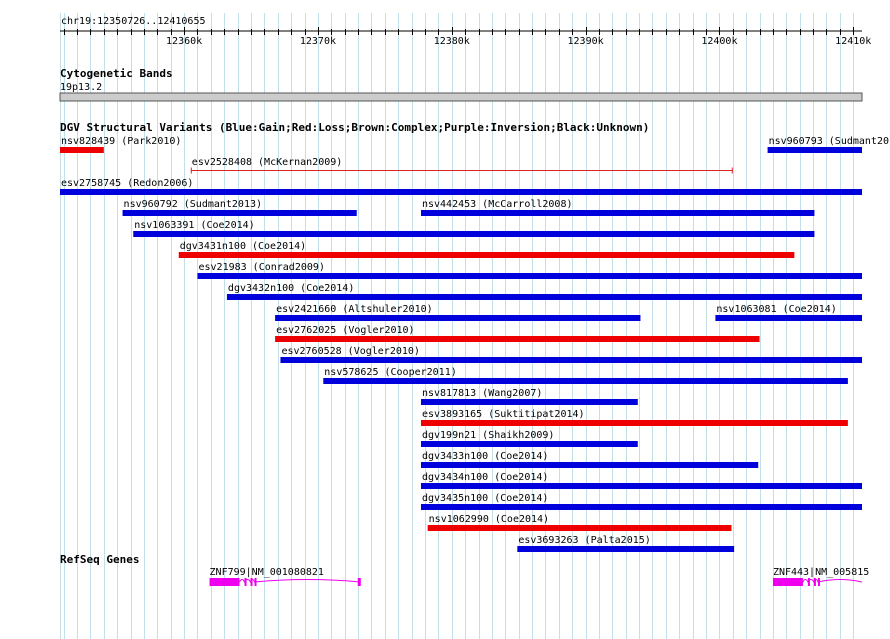  I want to click on variant-feature: esv2528408 (McKernan2009), so click(461, 165).